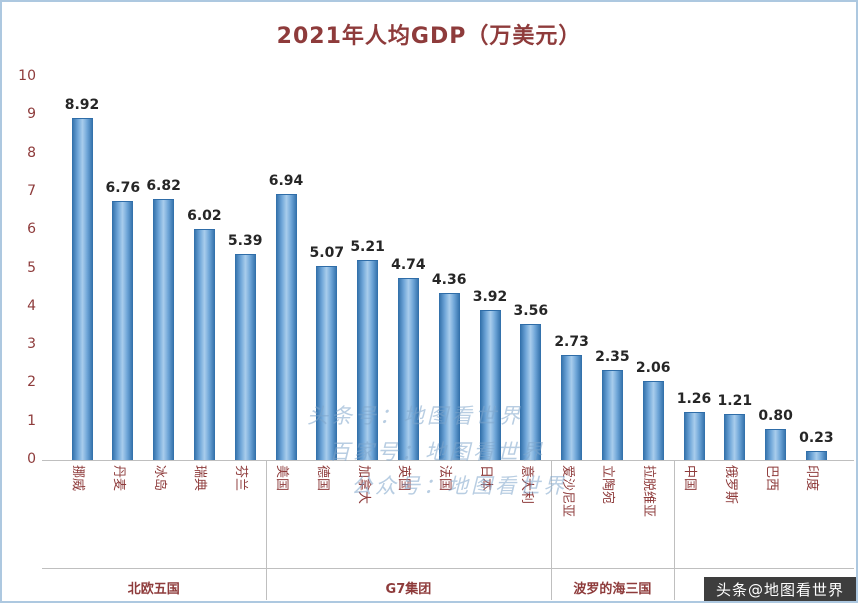  I want to click on bar-value-label: 1.21, so click(735, 401).